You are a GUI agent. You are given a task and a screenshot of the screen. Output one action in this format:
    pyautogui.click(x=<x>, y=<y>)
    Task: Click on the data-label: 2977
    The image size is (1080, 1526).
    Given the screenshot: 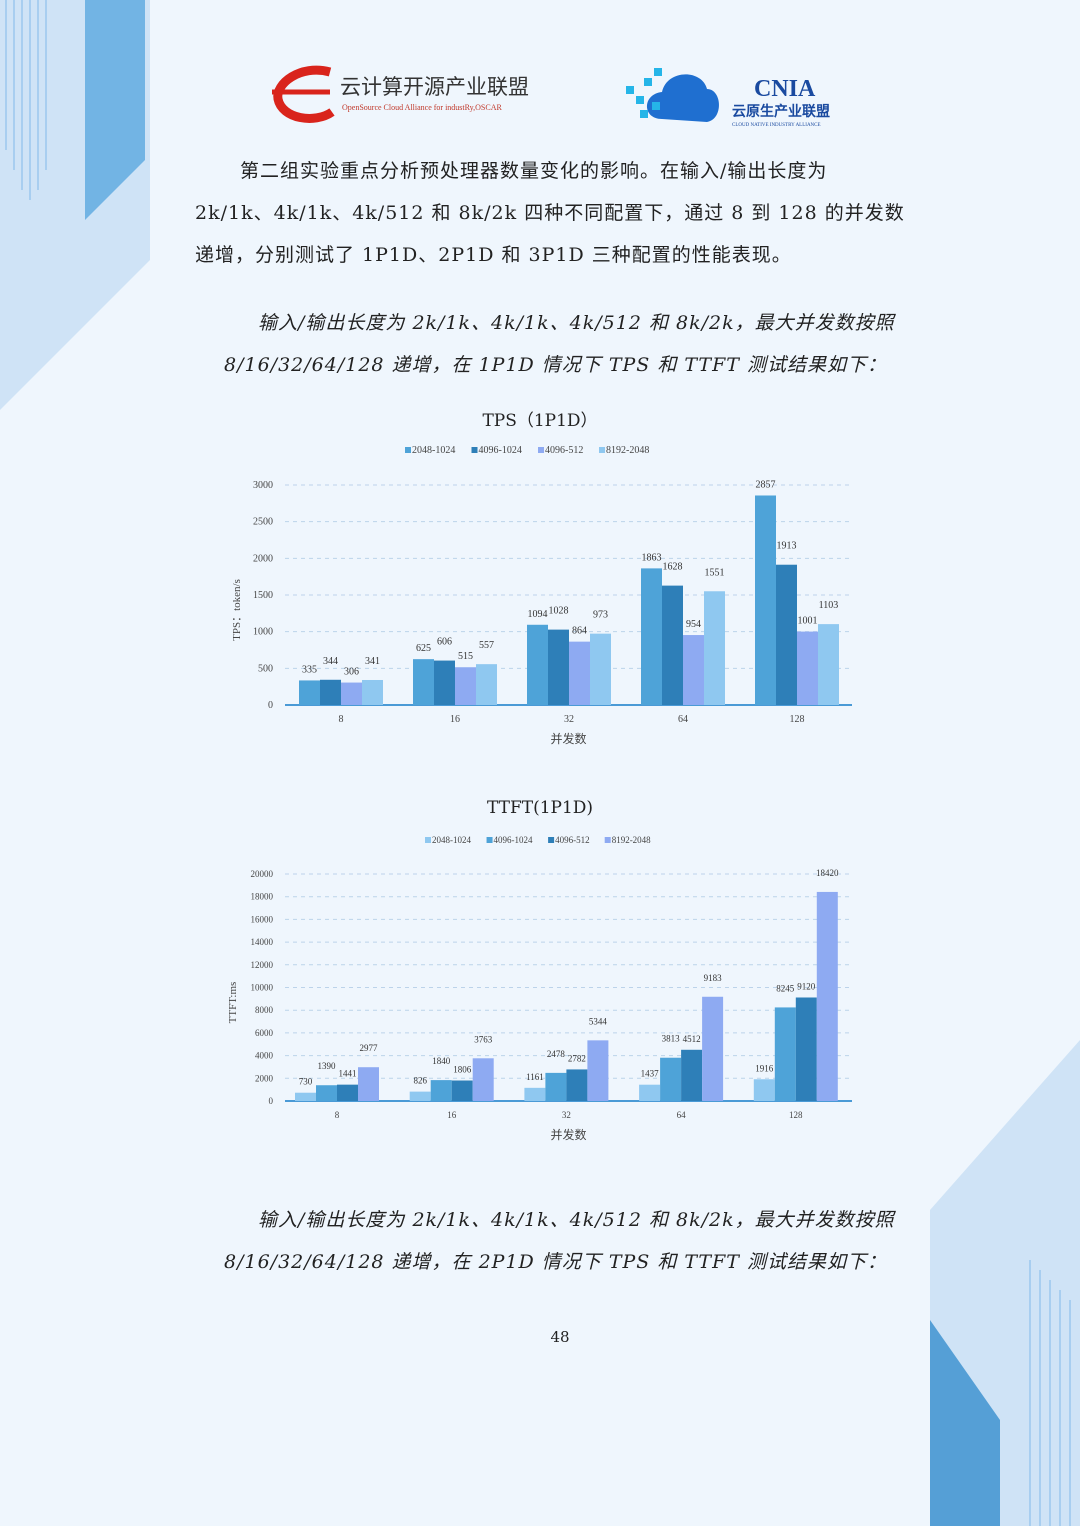 What is the action you would take?
    pyautogui.click(x=369, y=1048)
    